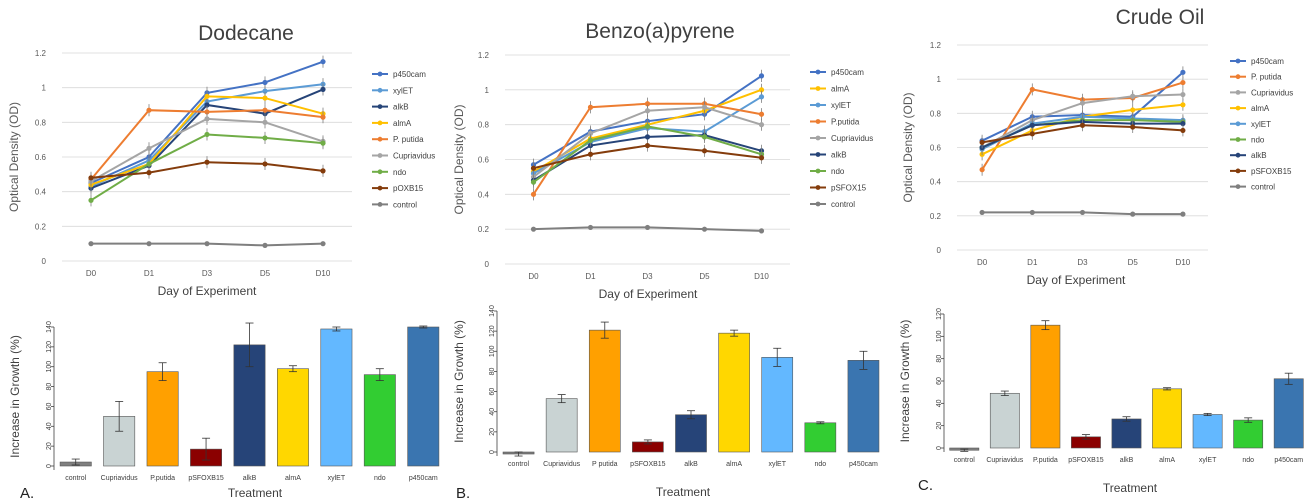 The width and height of the screenshot is (1309, 502). Describe the element at coordinates (561, 464) in the screenshot. I see `x-tick-label: Cupriavidus` at that location.